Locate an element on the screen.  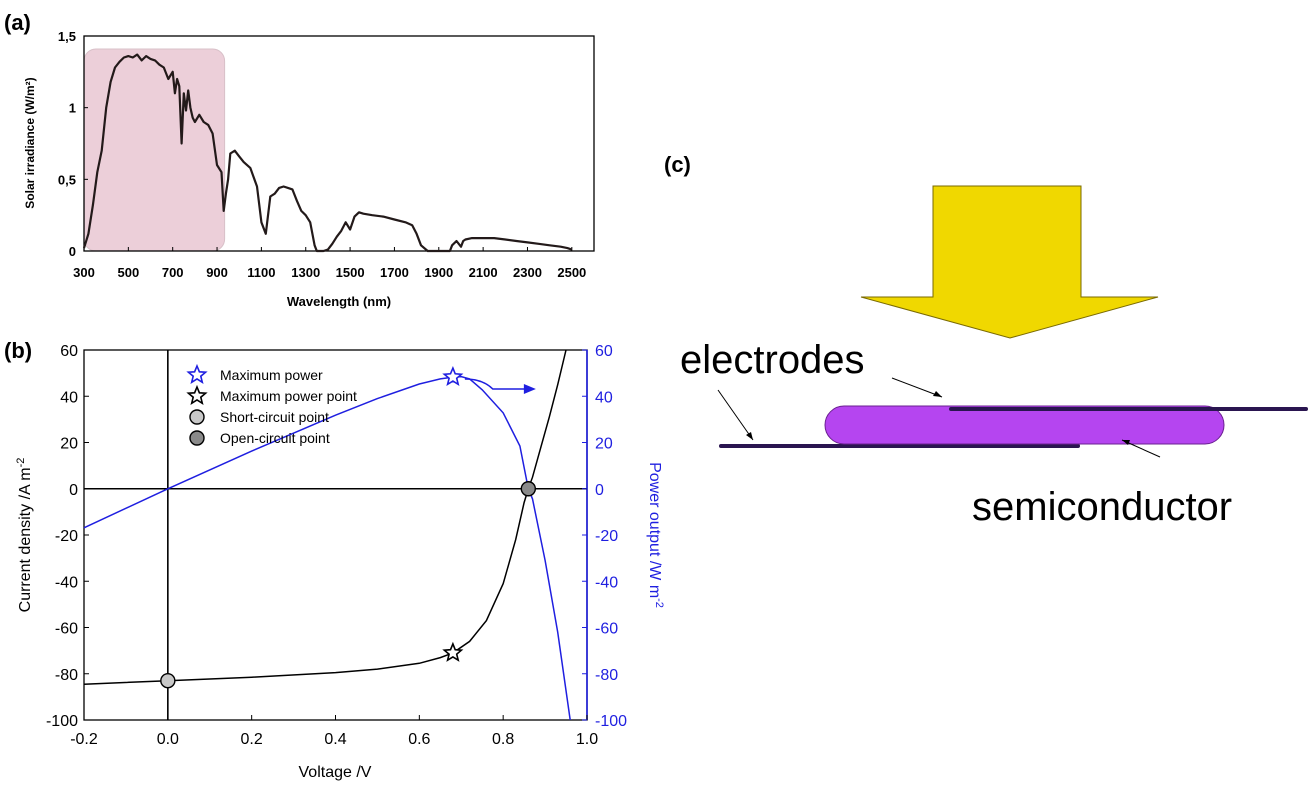
panel-a-label: (a) is located at coordinates (17, 22).